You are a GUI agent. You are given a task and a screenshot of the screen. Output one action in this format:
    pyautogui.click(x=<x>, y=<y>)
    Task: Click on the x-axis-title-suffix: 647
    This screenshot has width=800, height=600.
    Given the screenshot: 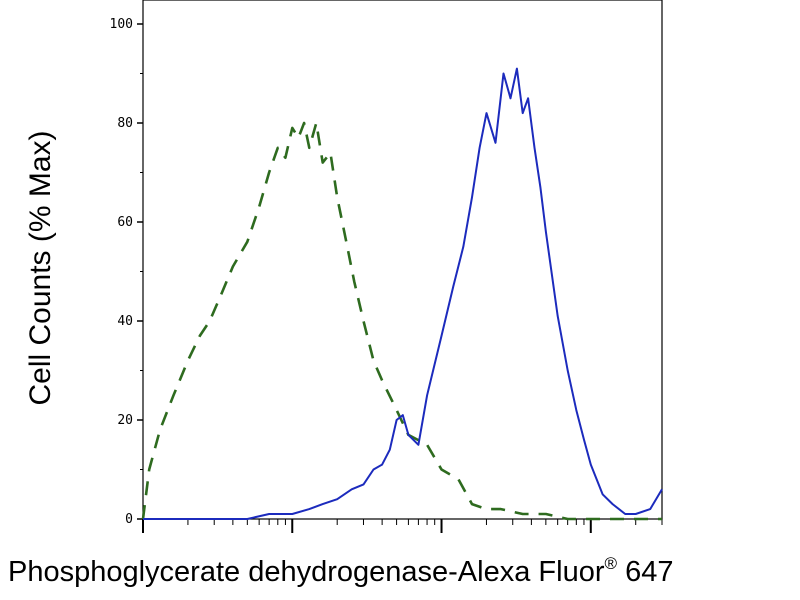 What is the action you would take?
    pyautogui.click(x=645, y=572)
    